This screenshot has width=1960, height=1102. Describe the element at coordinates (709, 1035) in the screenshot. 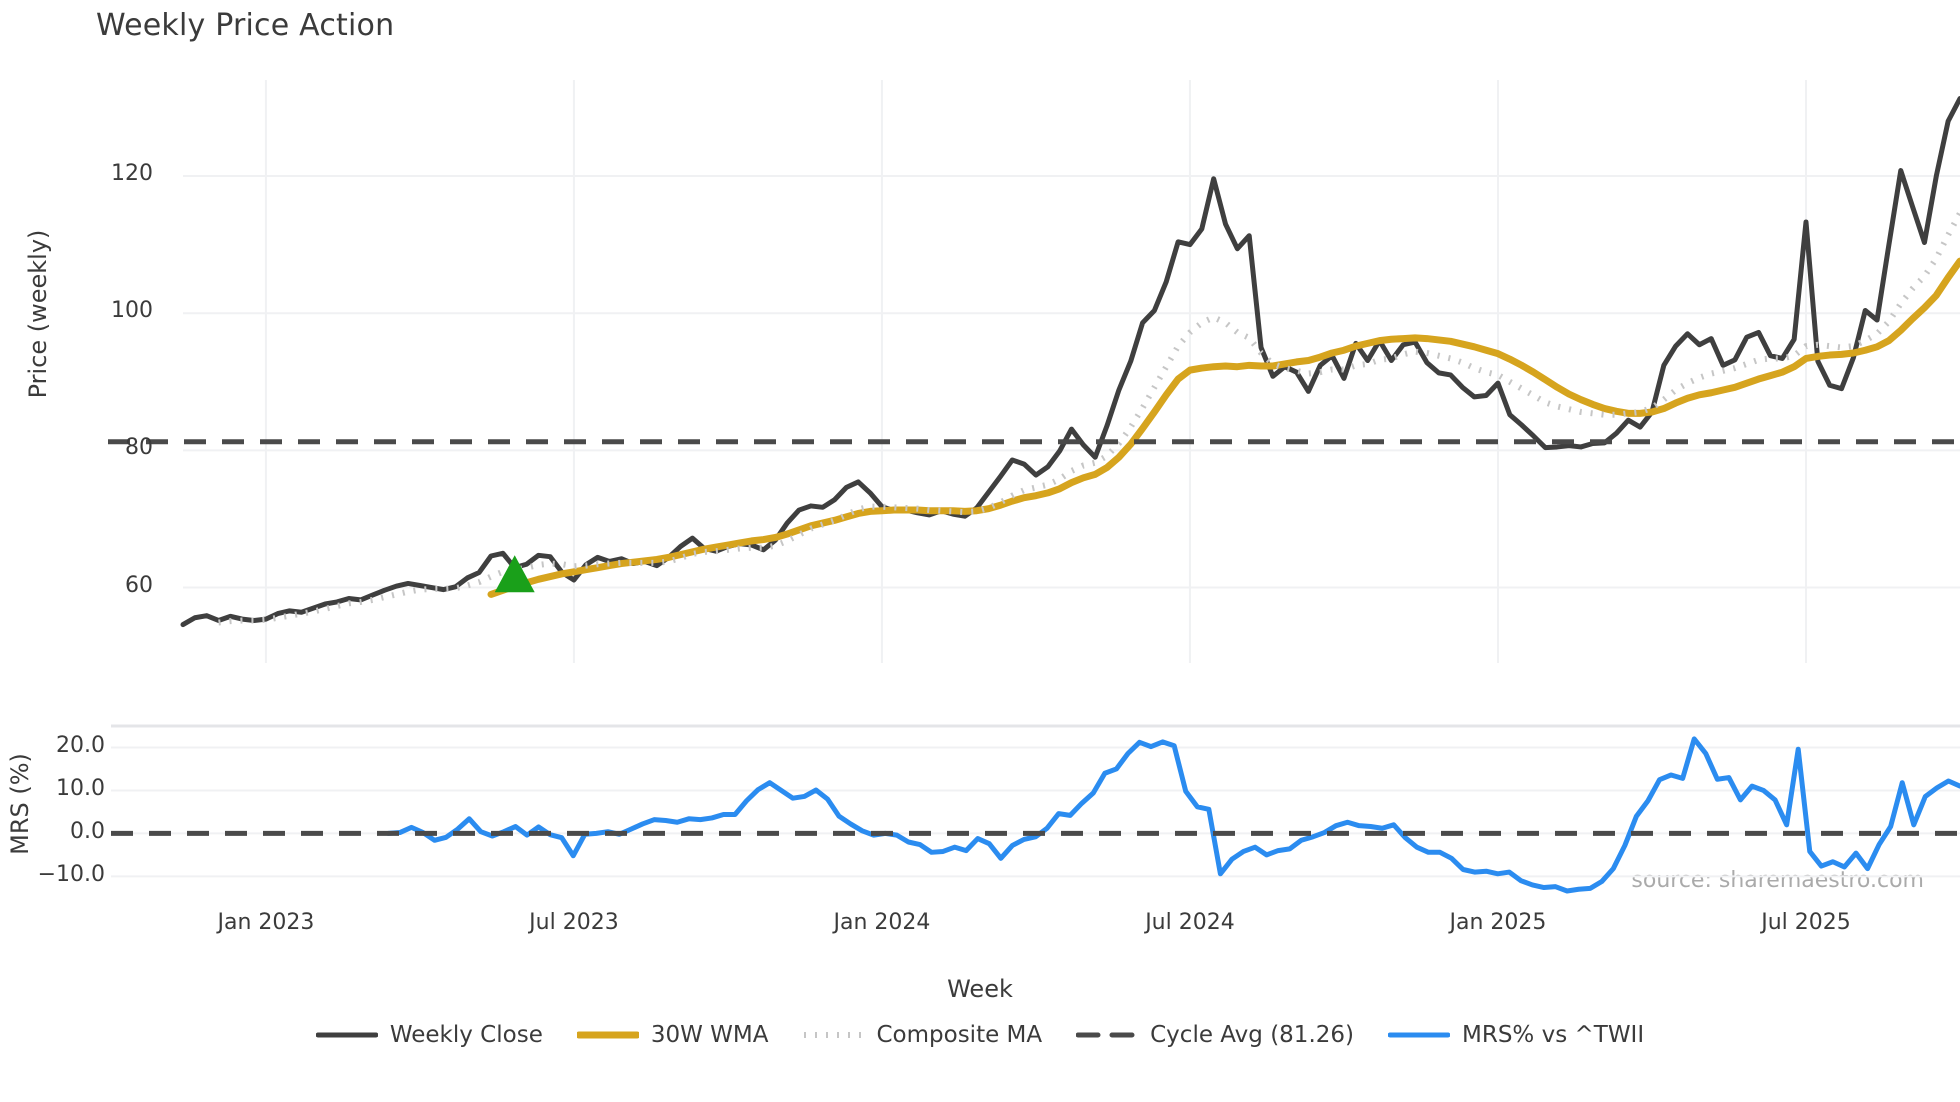

I see `legend-label: 30W WMA` at that location.